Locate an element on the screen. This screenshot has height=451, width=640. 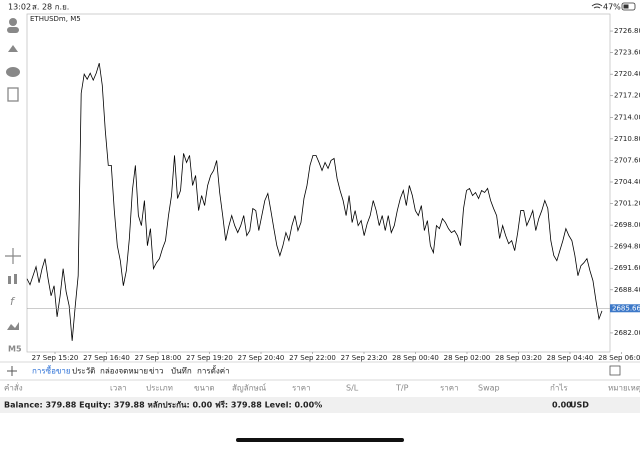
chat-icon is located at coordinates (13, 72).